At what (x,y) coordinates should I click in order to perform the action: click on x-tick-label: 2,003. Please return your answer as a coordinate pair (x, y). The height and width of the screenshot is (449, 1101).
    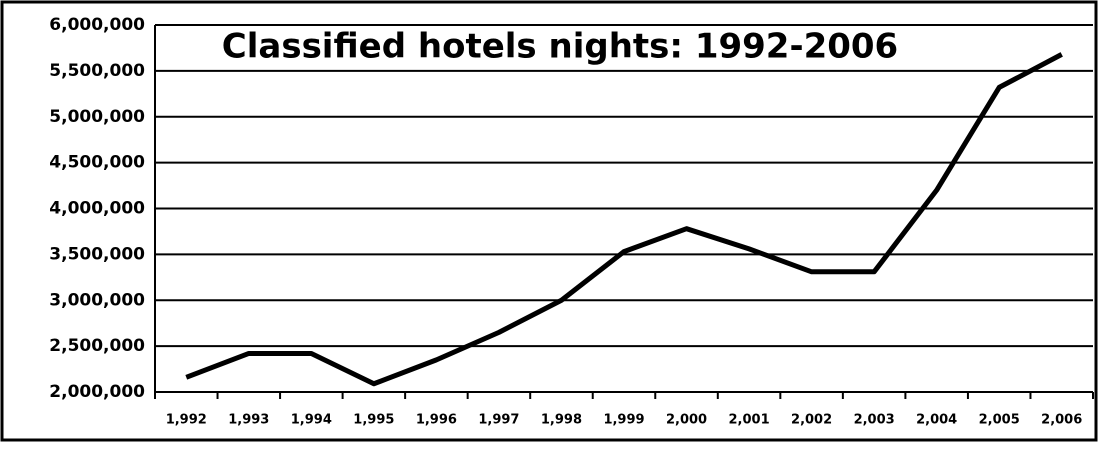
    Looking at the image, I should click on (874, 420).